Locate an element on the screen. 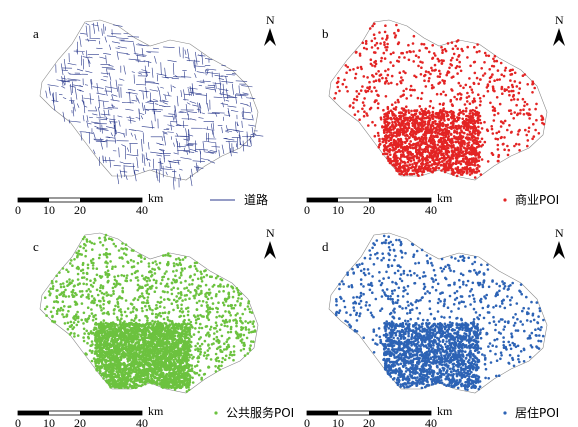 The image size is (578, 427). panel-label: b is located at coordinates (325, 33).